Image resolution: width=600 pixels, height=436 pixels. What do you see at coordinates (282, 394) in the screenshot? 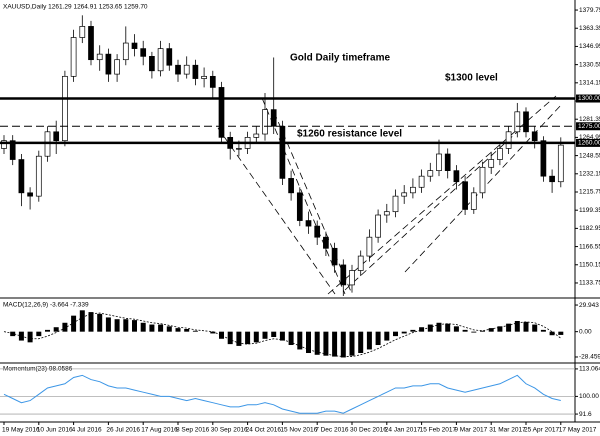
I see `momentum-line` at bounding box center [282, 394].